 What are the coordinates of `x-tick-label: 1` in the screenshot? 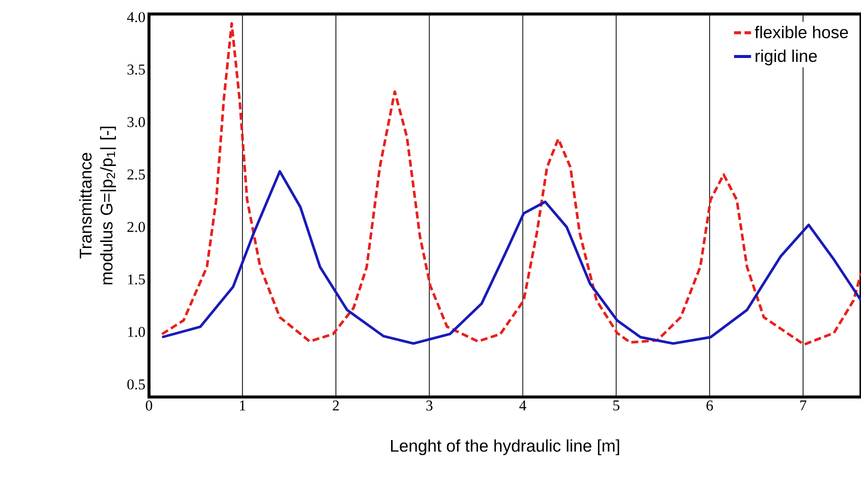 It's located at (243, 405).